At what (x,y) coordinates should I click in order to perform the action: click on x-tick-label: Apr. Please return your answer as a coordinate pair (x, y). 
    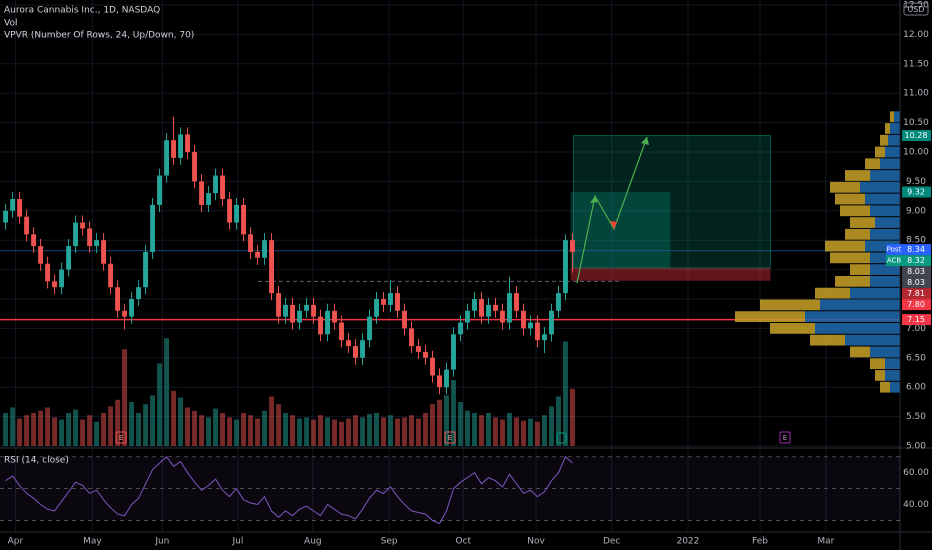
    Looking at the image, I should click on (16, 542).